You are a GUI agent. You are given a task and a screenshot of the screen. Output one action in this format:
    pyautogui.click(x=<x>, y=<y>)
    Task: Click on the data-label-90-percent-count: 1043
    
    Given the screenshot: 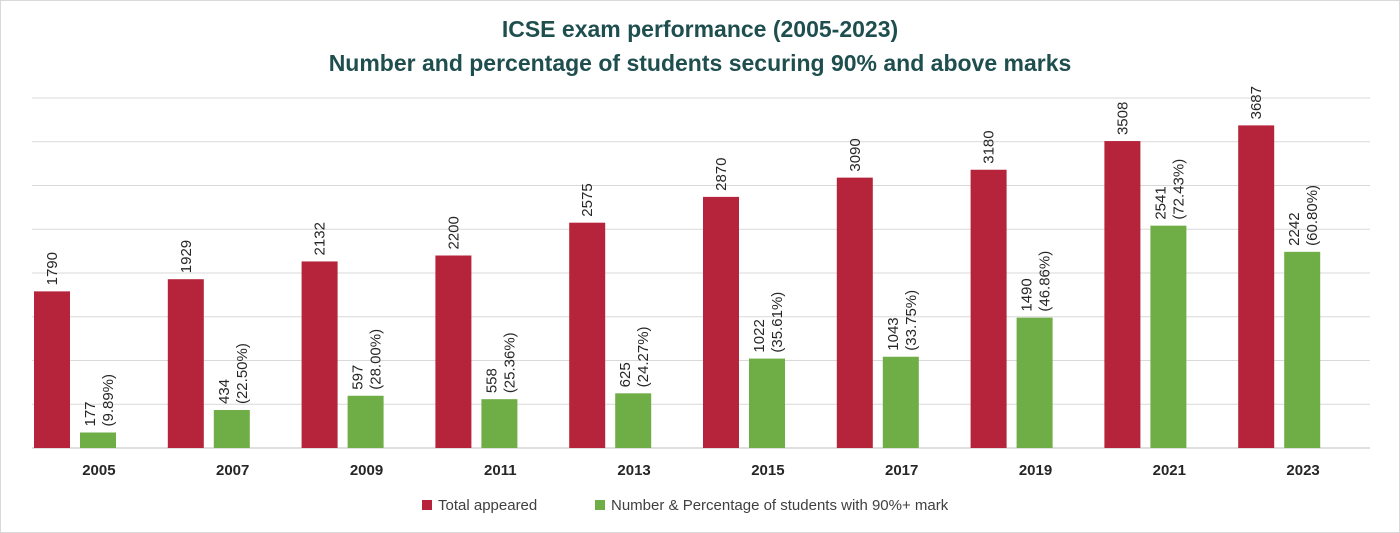 What is the action you would take?
    pyautogui.click(x=893, y=333)
    